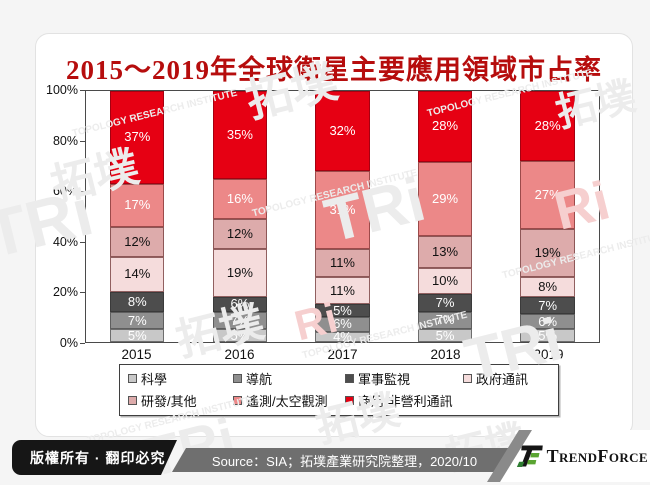 The width and height of the screenshot is (650, 485). What do you see at coordinates (259, 379) in the screenshot?
I see `legend-label: 導航` at bounding box center [259, 379].